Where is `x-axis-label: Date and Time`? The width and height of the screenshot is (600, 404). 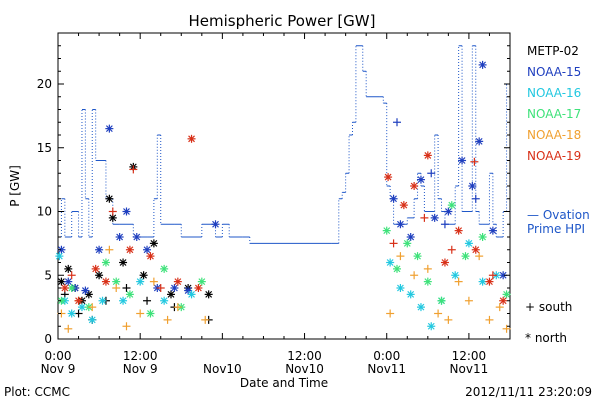 x-axis-label: Date and Time is located at coordinates (284, 383).